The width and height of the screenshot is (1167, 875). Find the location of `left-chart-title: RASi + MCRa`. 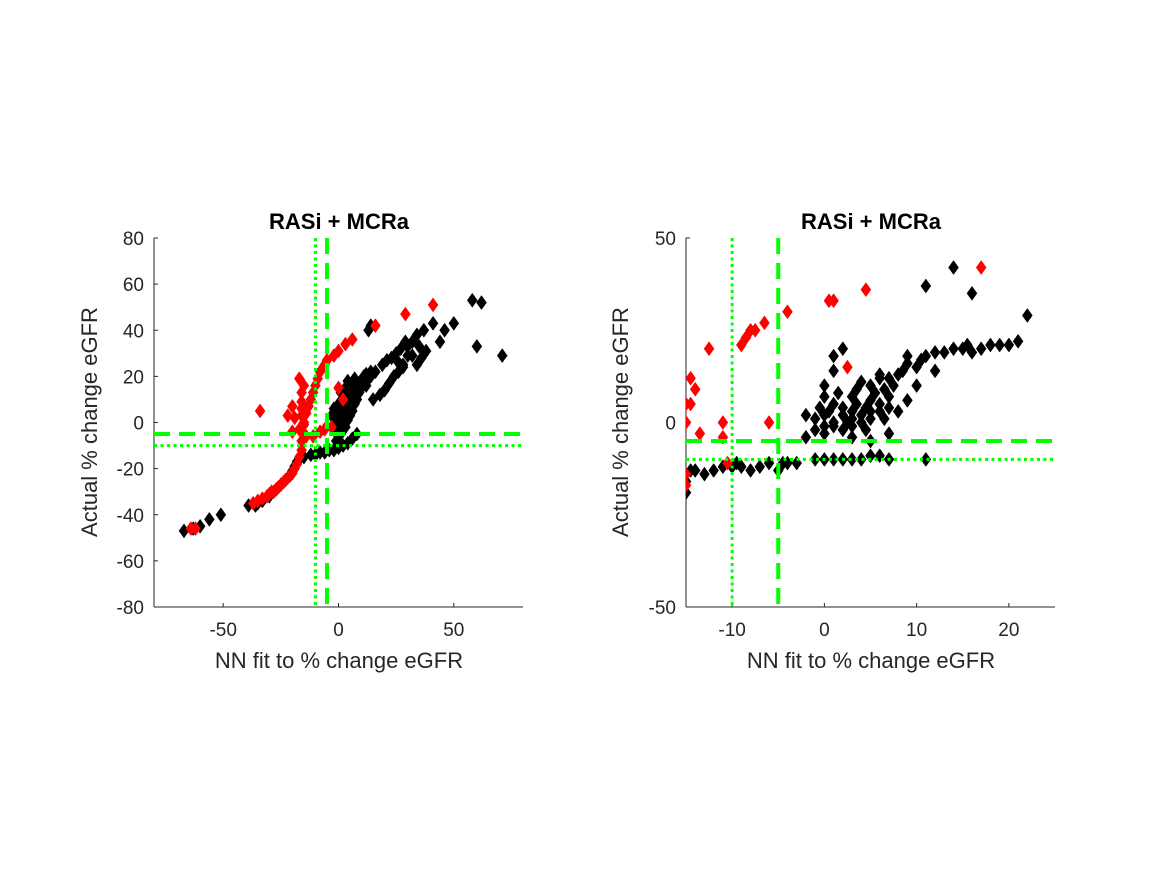

left-chart-title: RASi + MCRa is located at coordinates (339, 221).